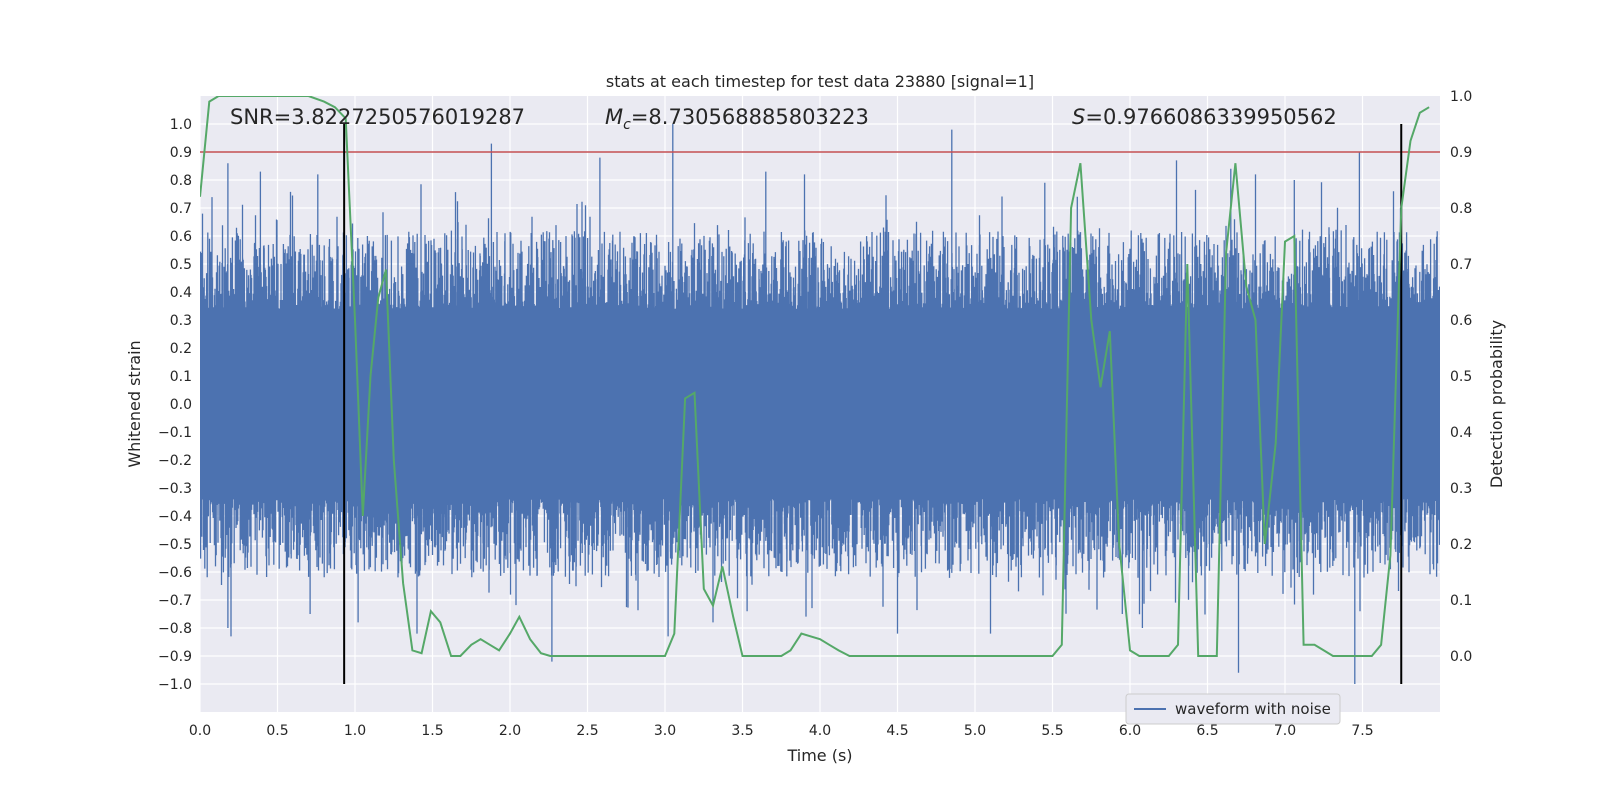 This screenshot has width=1600, height=800. What do you see at coordinates (1461, 601) in the screenshot?
I see `right-y-tick-label: 0.1` at bounding box center [1461, 601].